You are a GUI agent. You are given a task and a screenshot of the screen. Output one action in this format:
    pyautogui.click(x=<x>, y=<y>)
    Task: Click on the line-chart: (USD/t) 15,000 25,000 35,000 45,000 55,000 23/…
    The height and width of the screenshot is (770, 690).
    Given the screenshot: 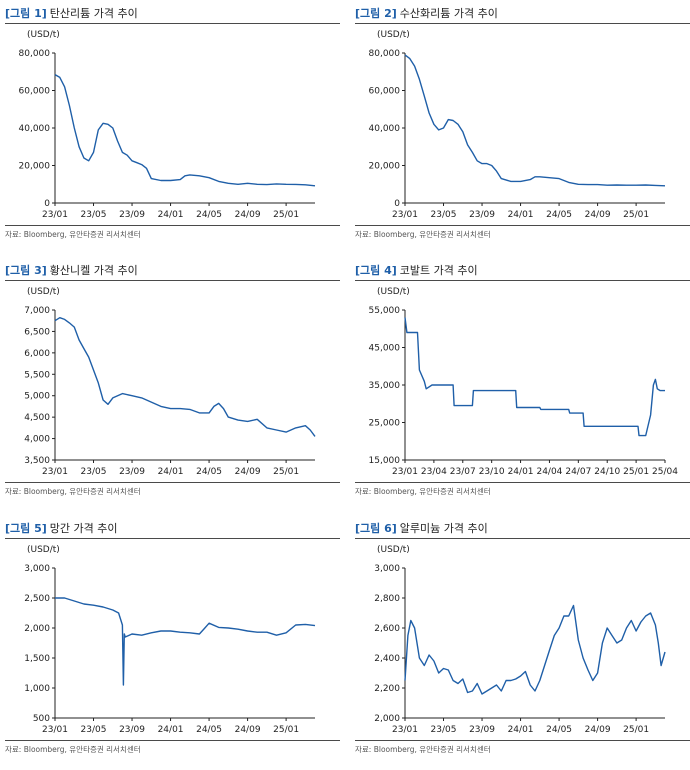 What is the action you would take?
    pyautogui.click(x=524, y=382)
    